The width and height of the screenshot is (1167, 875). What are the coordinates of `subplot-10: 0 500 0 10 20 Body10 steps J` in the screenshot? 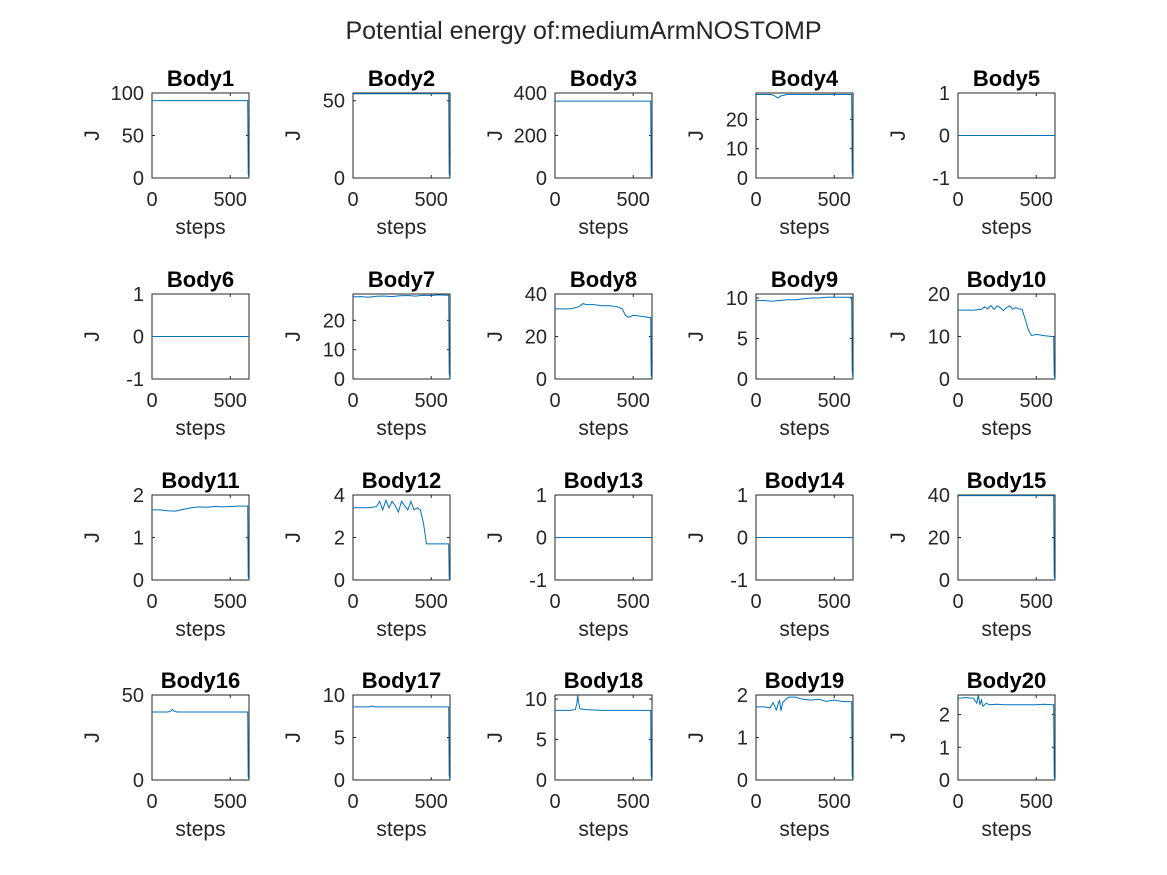 It's located at (971, 353).